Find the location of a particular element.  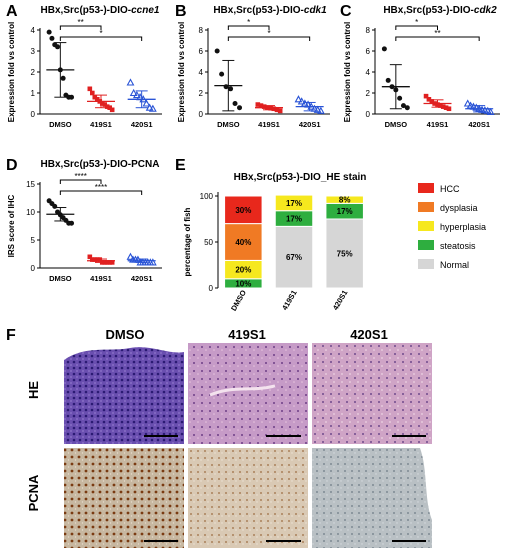

chart-title: HBx,Src(p53-)-DIO_HE stain is located at coordinates (300, 177).